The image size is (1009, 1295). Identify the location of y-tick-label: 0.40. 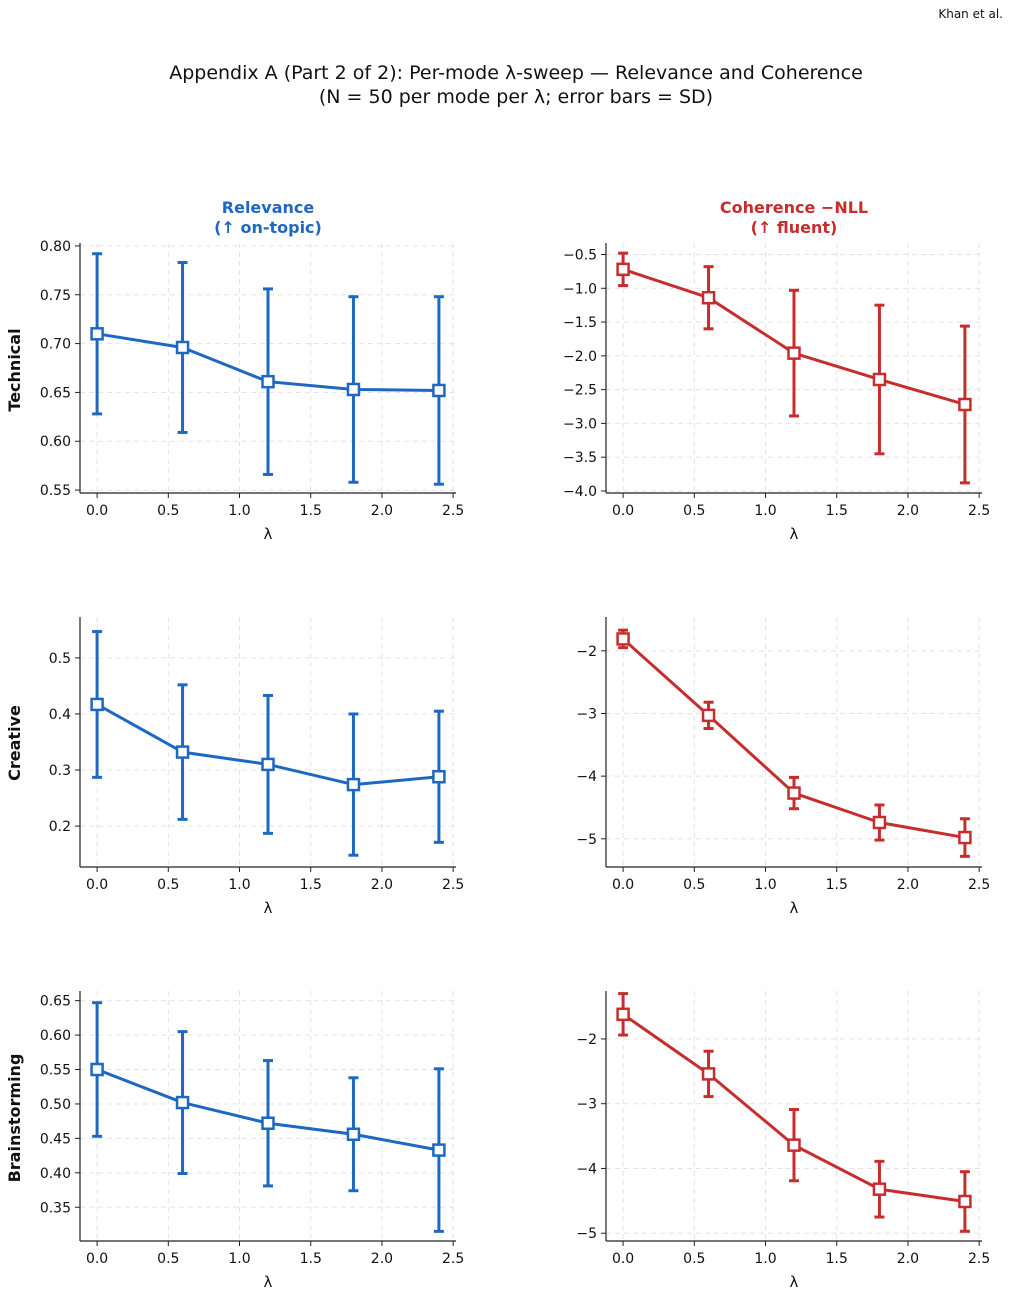
(55, 1174).